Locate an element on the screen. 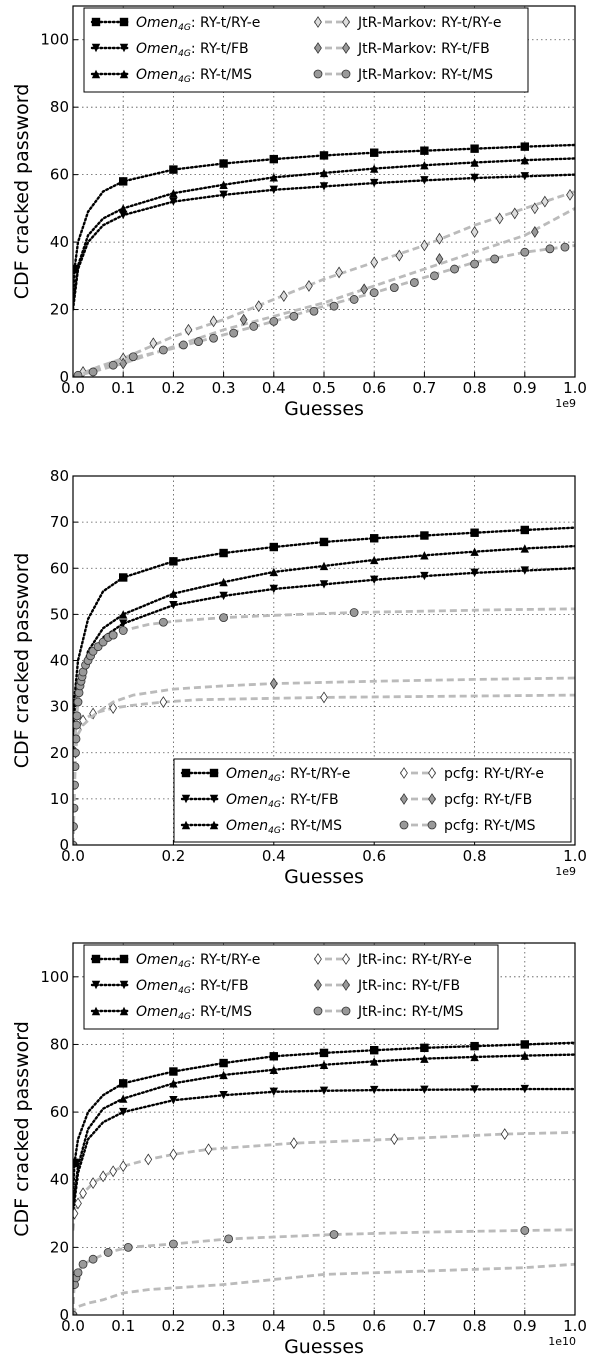  legend-label: pcfg: RY-t/RY-e is located at coordinates (494, 774).